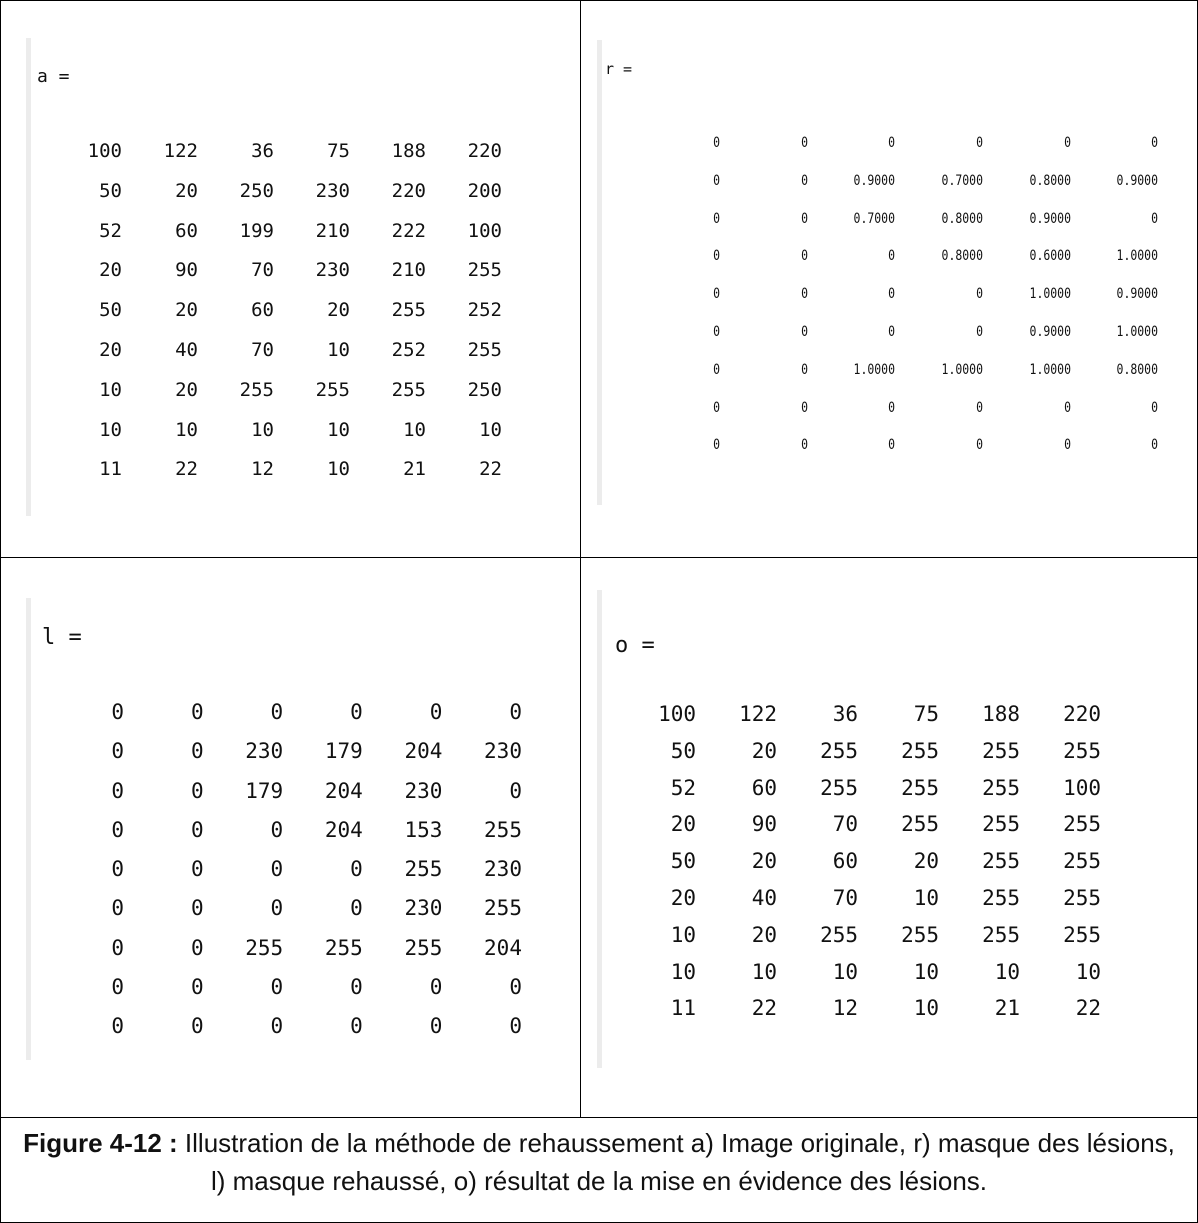 The image size is (1198, 1223). I want to click on matrix-o-cell-value: 220, so click(1082, 714).